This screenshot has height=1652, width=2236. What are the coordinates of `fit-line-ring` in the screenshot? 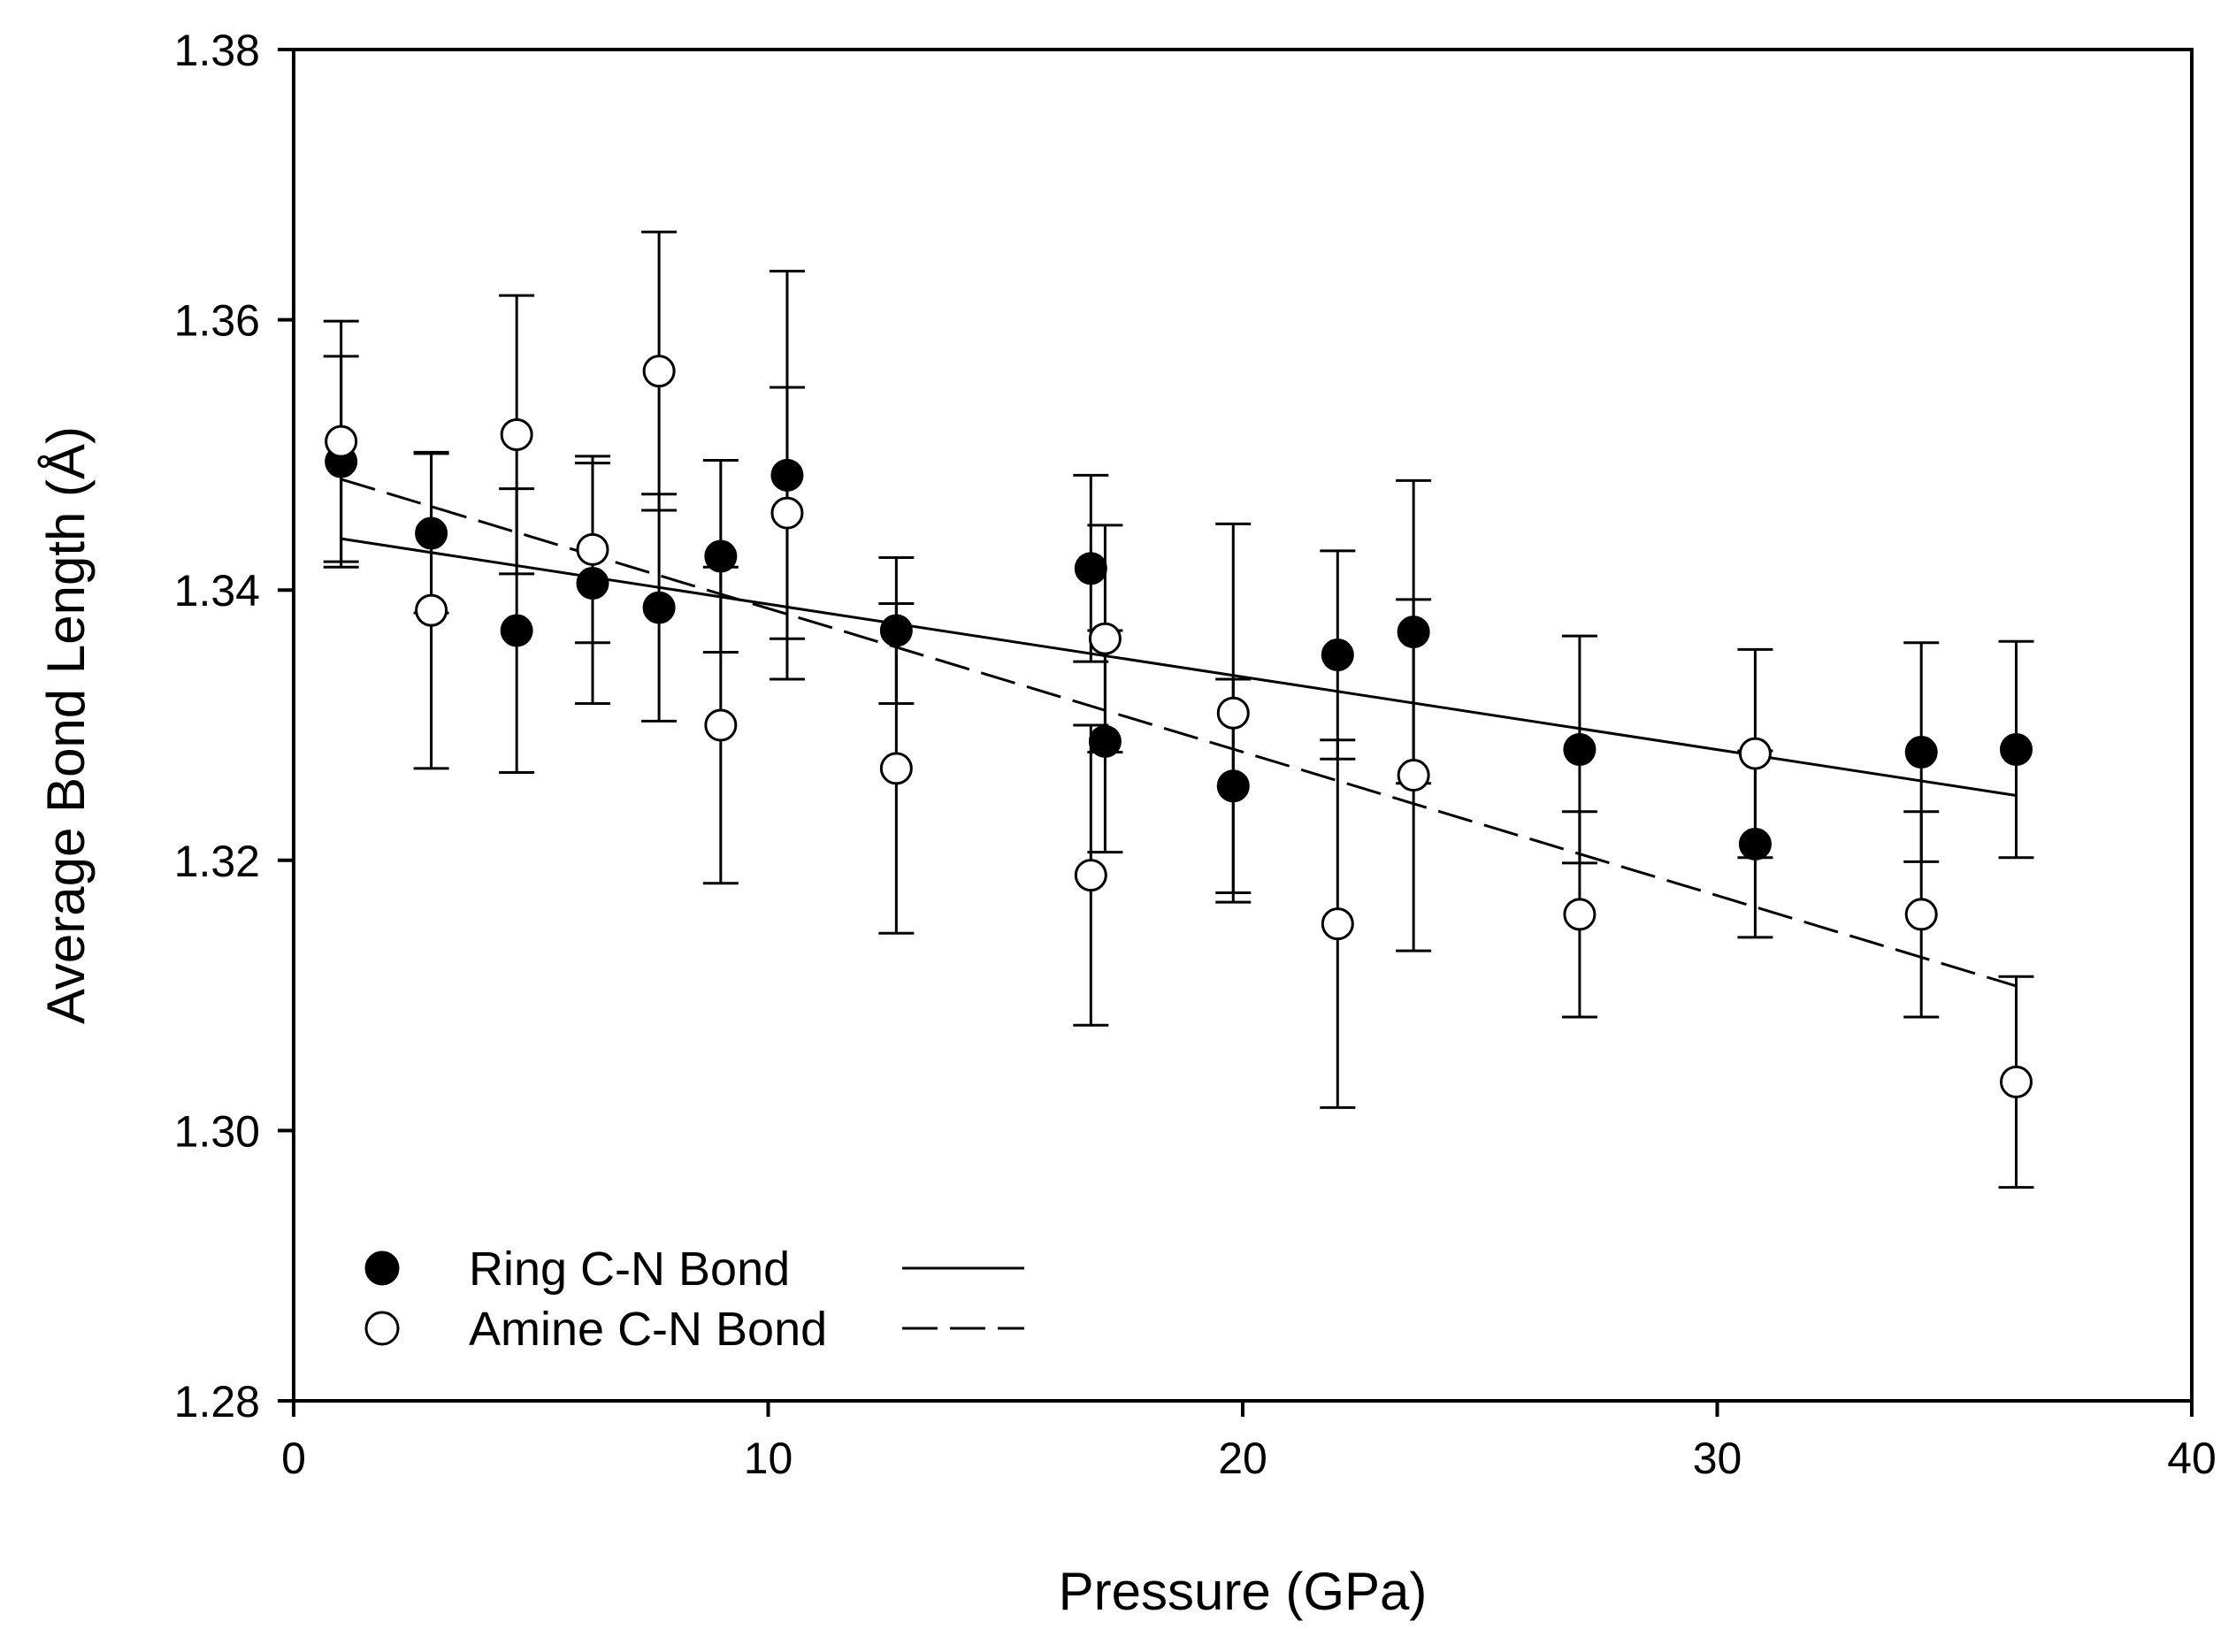 It's located at (1179, 667).